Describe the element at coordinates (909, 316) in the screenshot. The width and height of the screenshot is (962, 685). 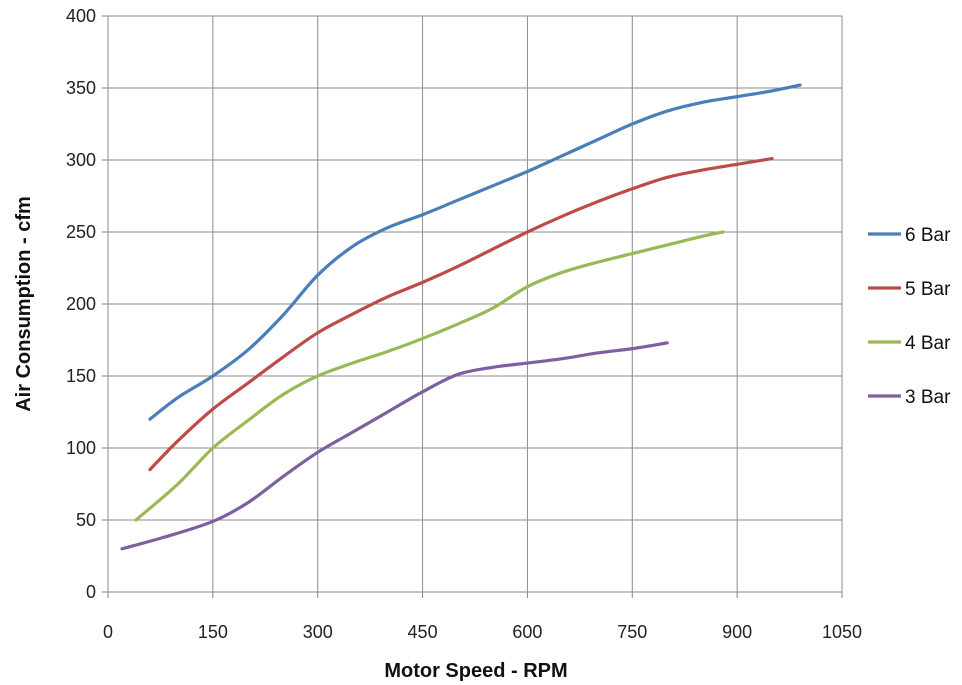
I see `legend: 6 Bar 5 Bar 4 Bar 3 Bar` at that location.